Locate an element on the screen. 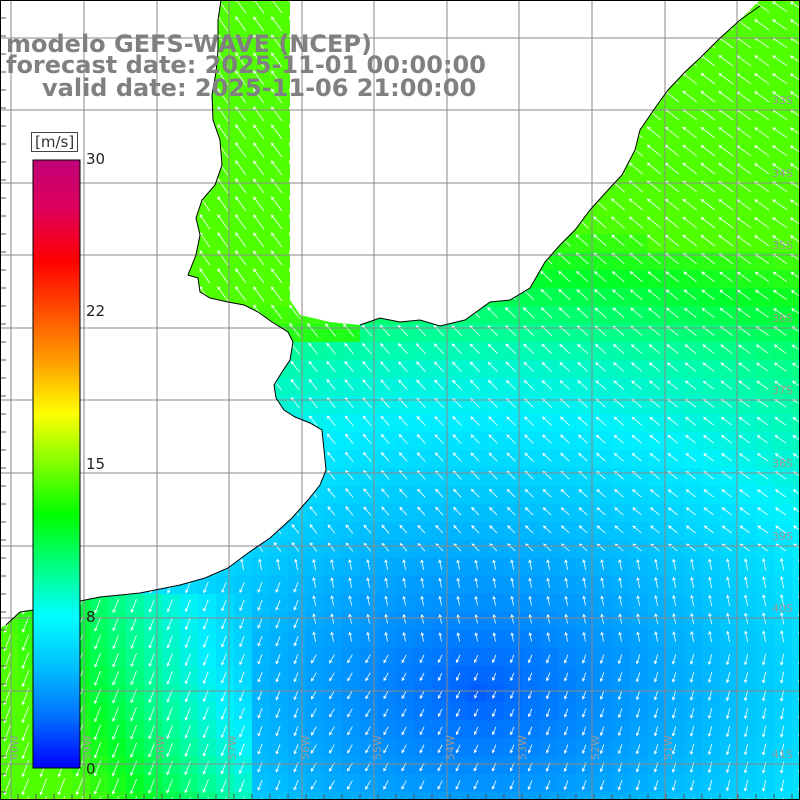 Image resolution: width=800 pixels, height=800 pixels. colorbar-tick-0: 0 is located at coordinates (91, 769).